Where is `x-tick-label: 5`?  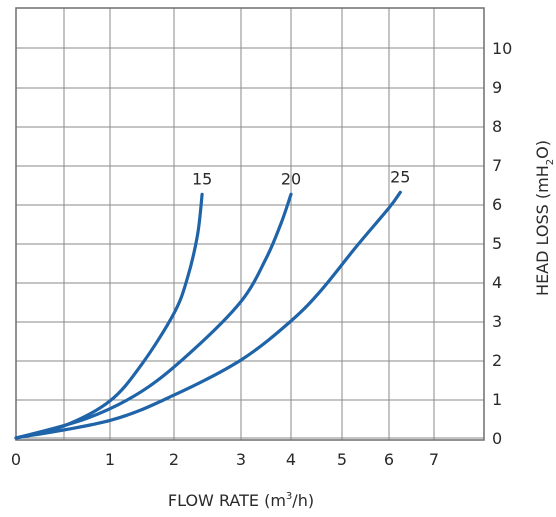
x-tick-label: 5 is located at coordinates (342, 459).